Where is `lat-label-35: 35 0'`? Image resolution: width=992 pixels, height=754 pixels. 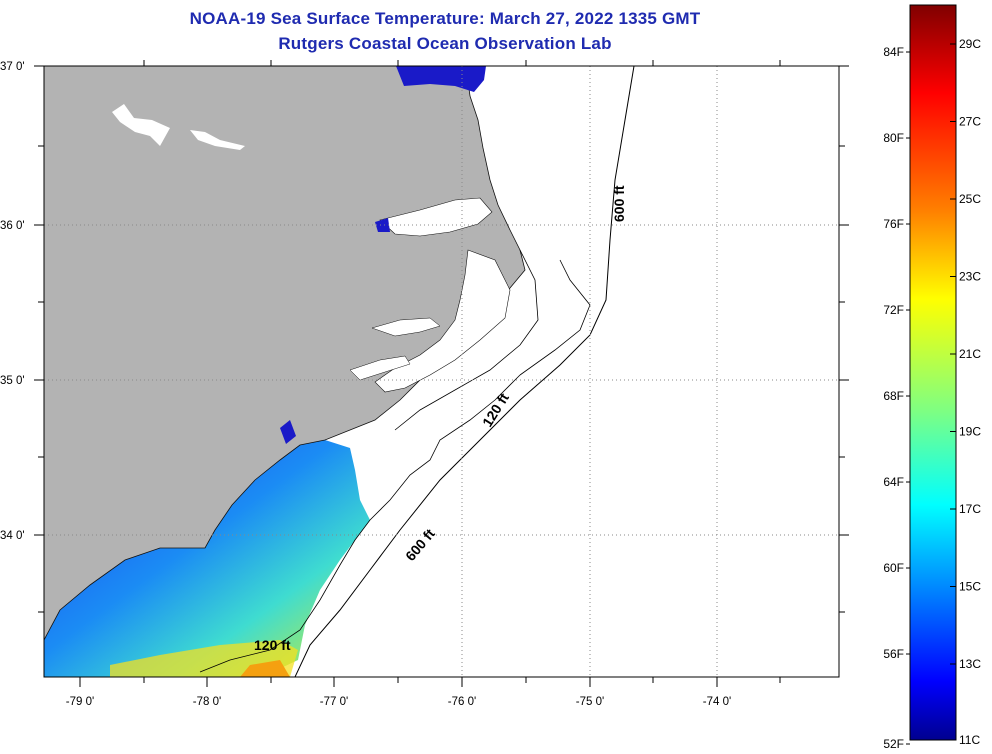
lat-label-35: 35 0' is located at coordinates (12, 381).